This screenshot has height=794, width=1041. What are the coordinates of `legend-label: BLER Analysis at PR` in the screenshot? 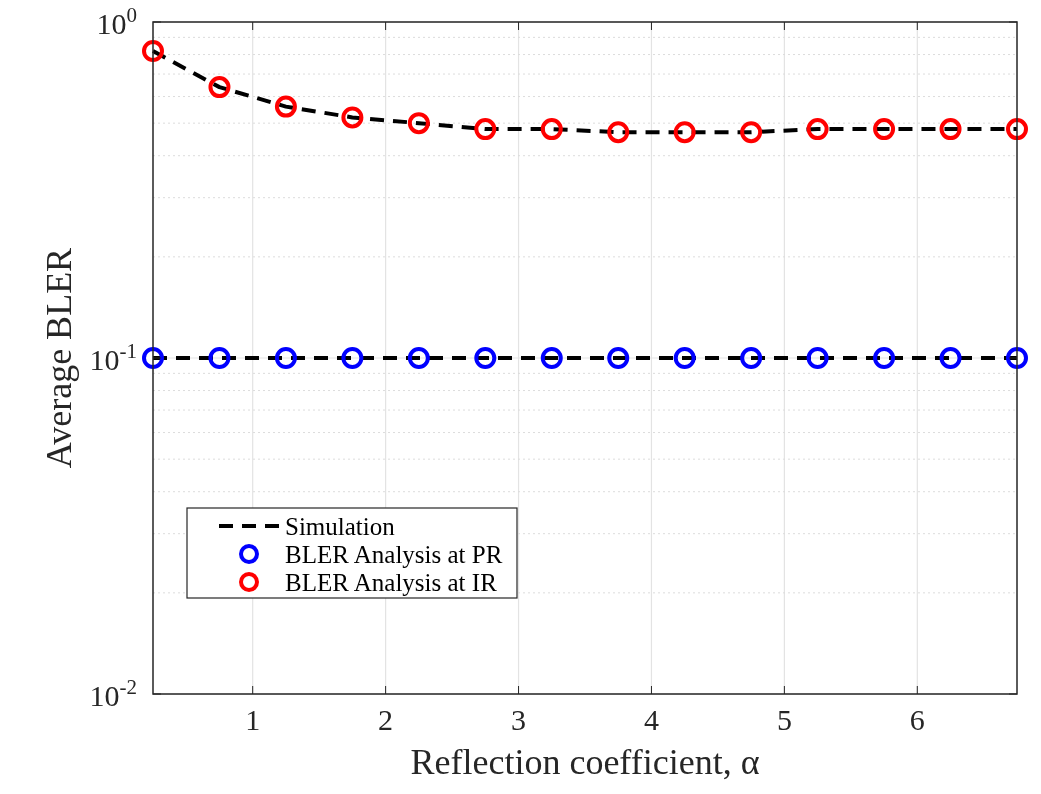 It's located at (394, 554).